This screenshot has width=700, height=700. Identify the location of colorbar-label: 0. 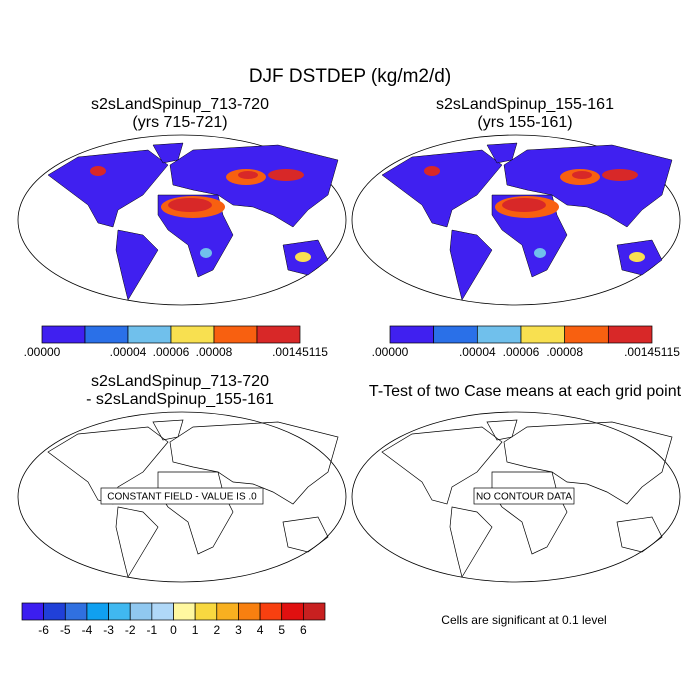
(173, 630).